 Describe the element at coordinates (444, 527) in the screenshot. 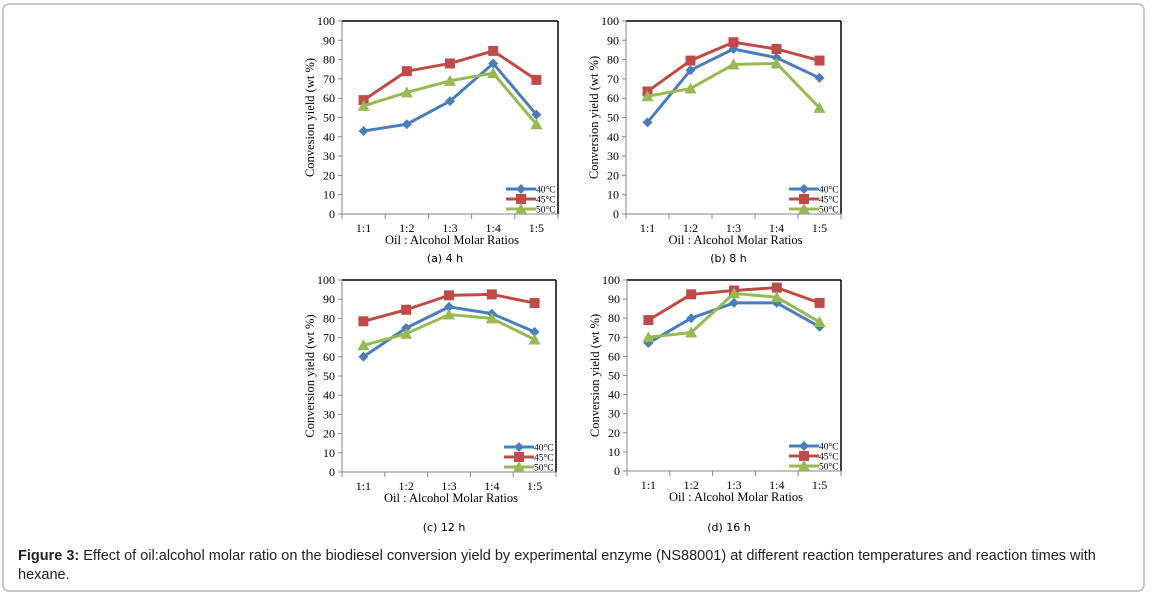

I see `panel-title: (c) 12 h` at that location.